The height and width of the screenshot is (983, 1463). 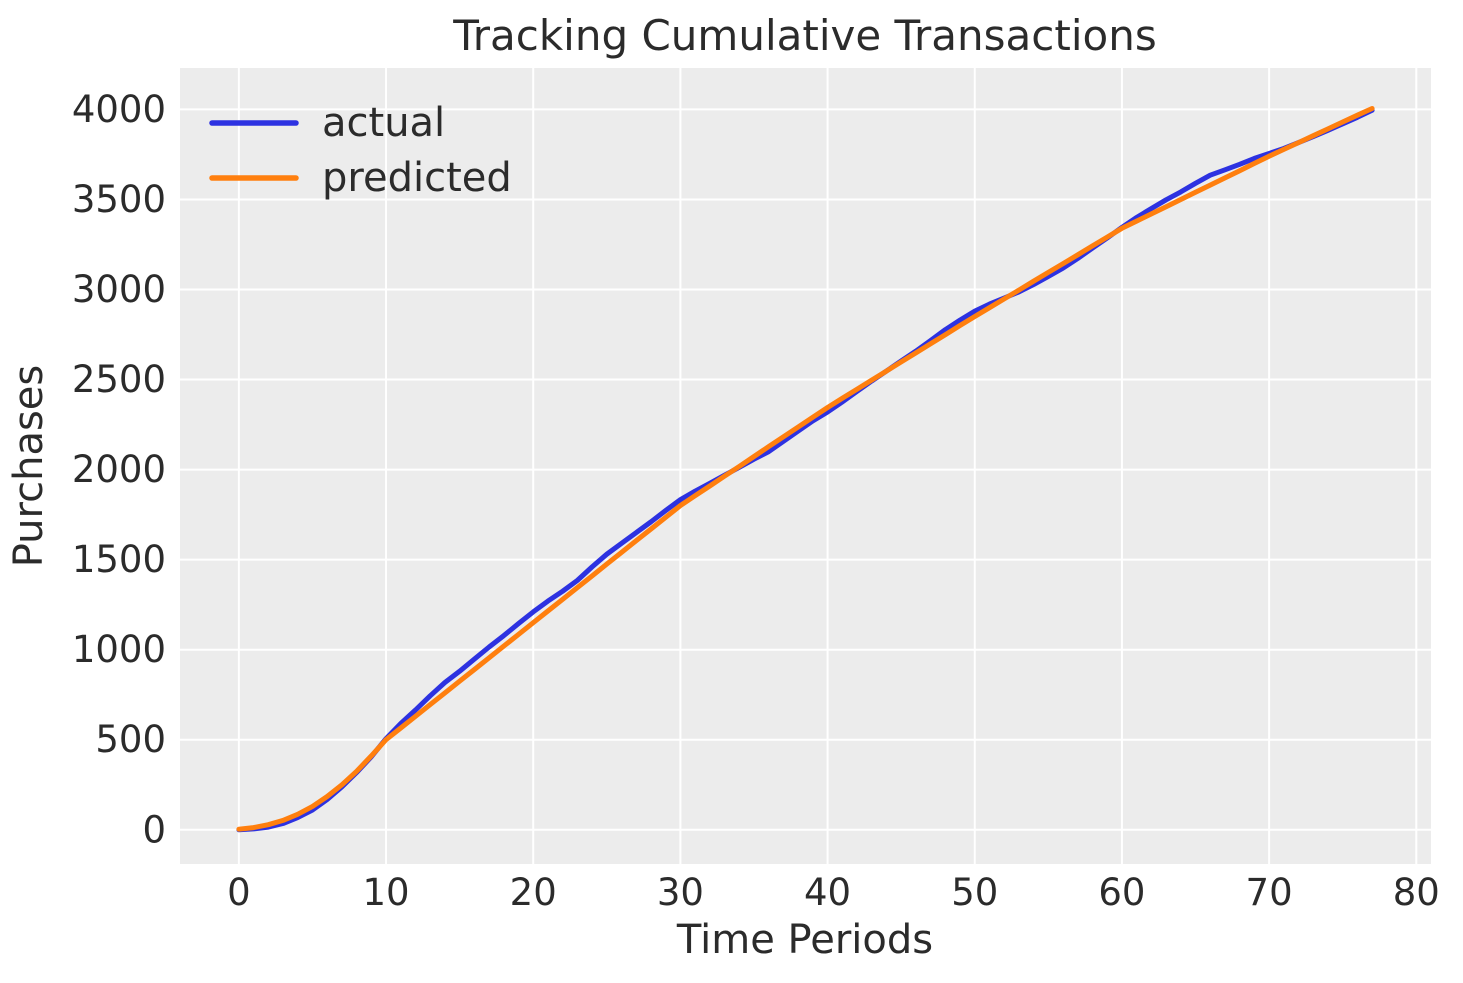 I want to click on x-tick-labels: 0 10 20 30 40 50 60 70 80, so click(x=833, y=892).